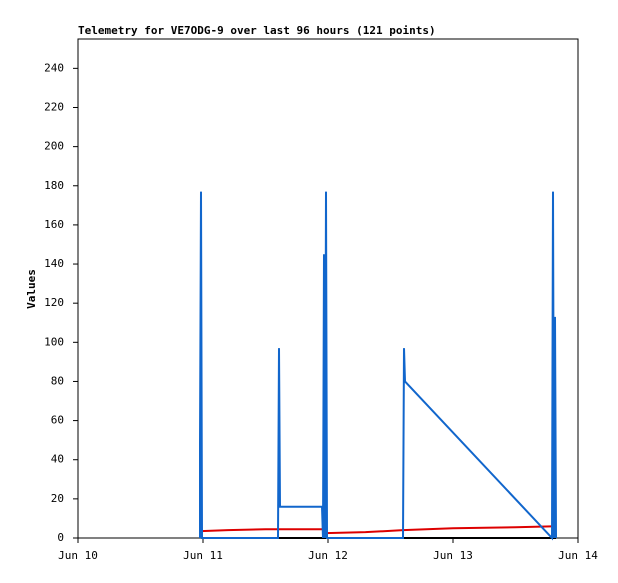 The height and width of the screenshot is (583, 618). What do you see at coordinates (60, 537) in the screenshot?
I see `y-tick-label: 0` at bounding box center [60, 537].